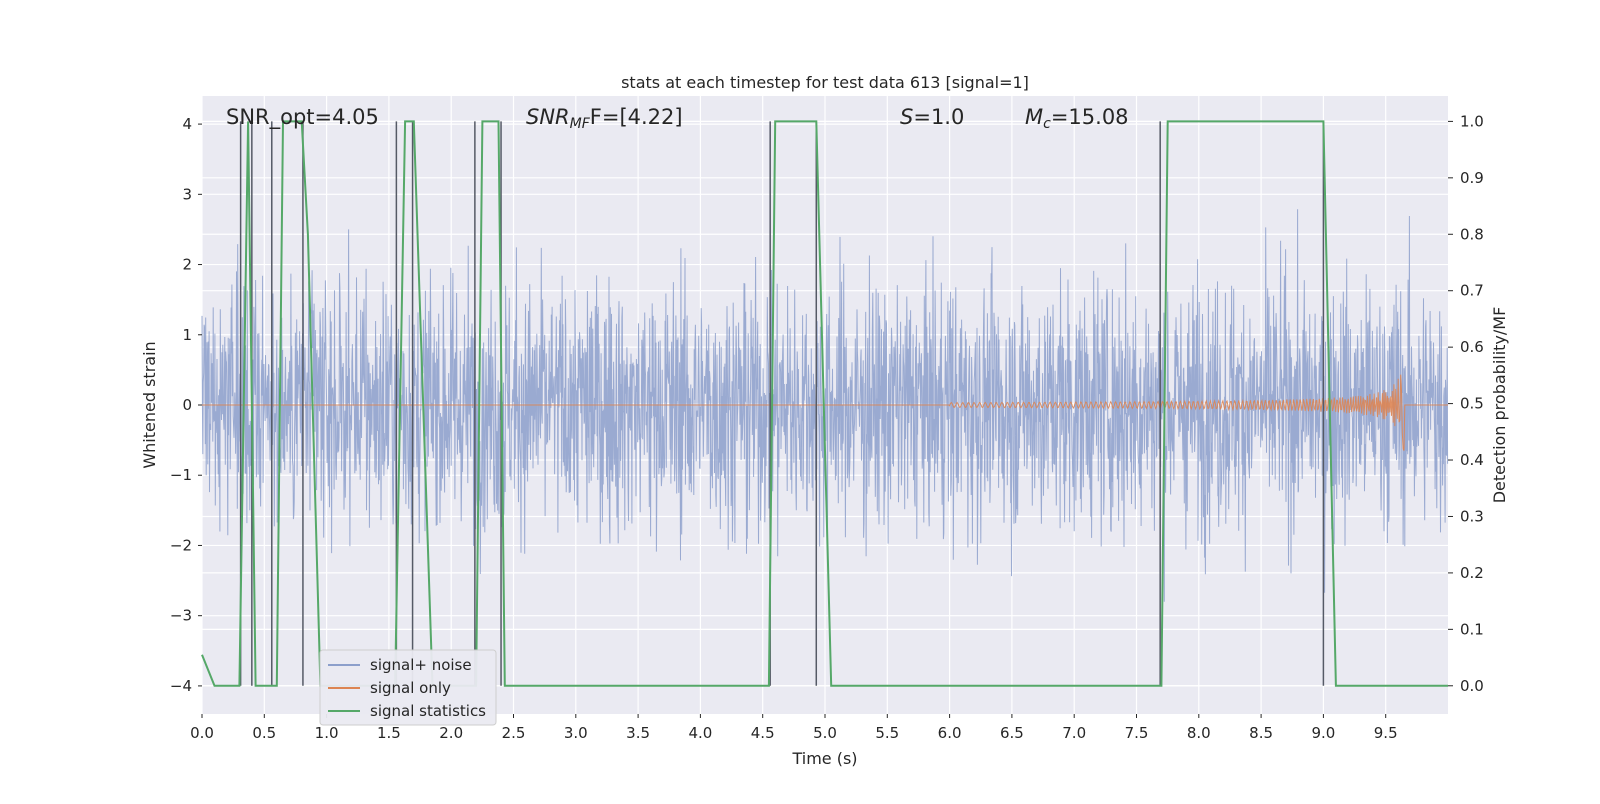 Image resolution: width=1600 pixels, height=804 pixels. What do you see at coordinates (327, 733) in the screenshot?
I see `x-tick-label: 1.0` at bounding box center [327, 733].